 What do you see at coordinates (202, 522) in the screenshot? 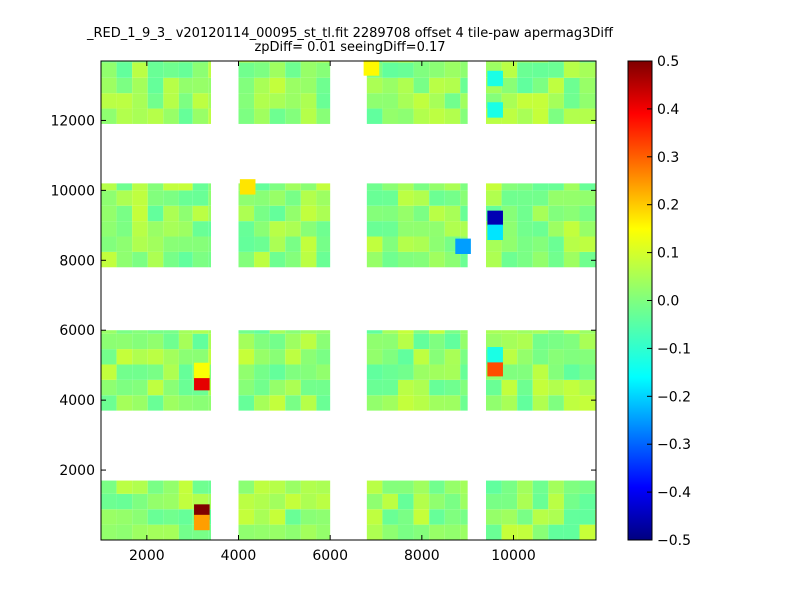
I see `heatmap-cell-notable` at bounding box center [202, 522].